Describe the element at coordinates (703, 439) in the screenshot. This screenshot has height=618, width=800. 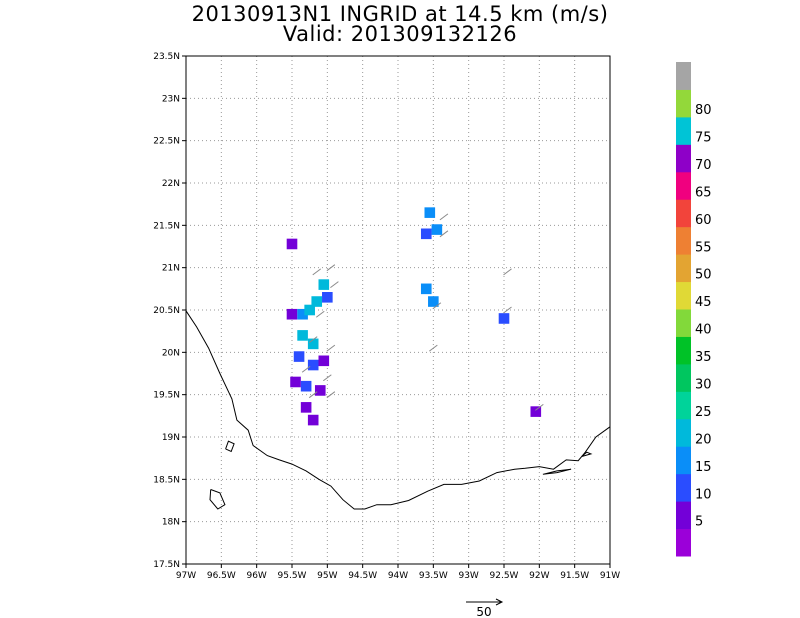
I see `colorbar-label: 20` at that location.